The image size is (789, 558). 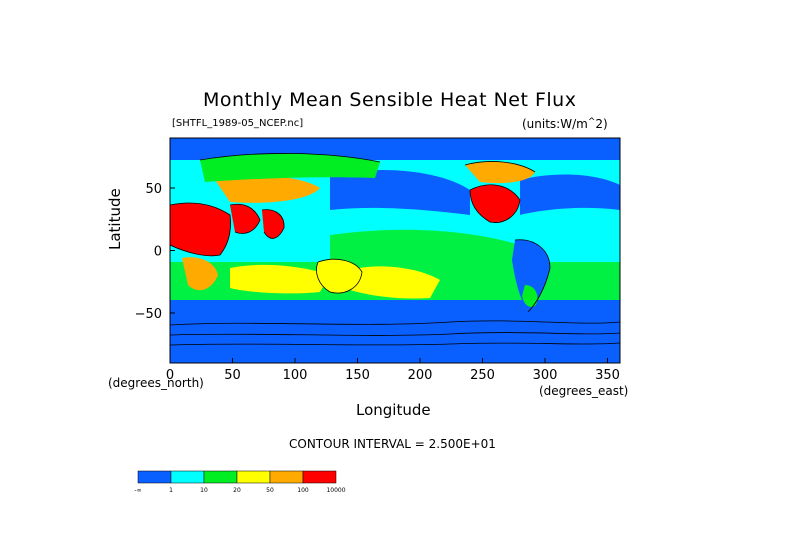 What do you see at coordinates (137, 490) in the screenshot?
I see `colorbar-label: -∞` at bounding box center [137, 490].